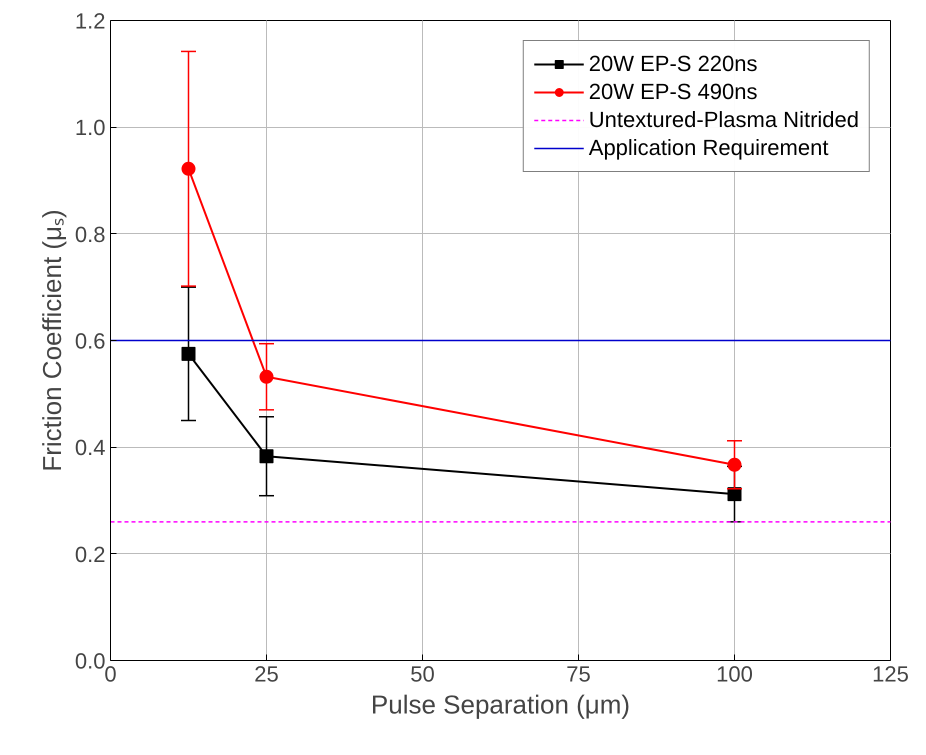  Describe the element at coordinates (673, 92) in the screenshot. I see `legend-label: 20W EP-S 490ns` at that location.